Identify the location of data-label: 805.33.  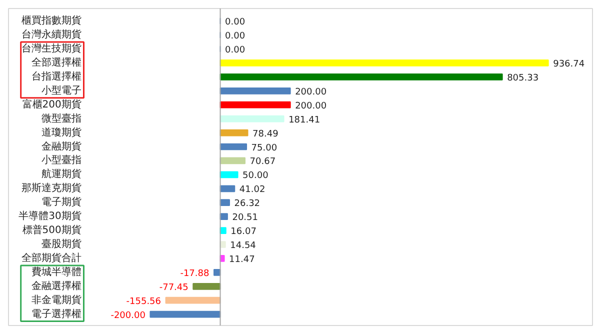
(523, 78).